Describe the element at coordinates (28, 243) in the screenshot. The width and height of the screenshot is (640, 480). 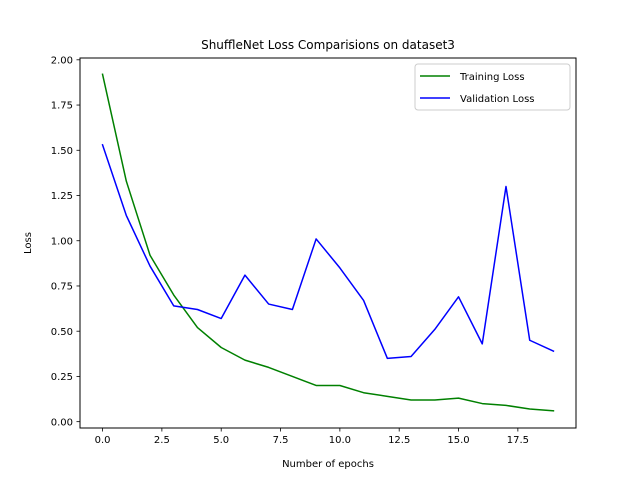
I see `y-axis-label: Loss` at that location.